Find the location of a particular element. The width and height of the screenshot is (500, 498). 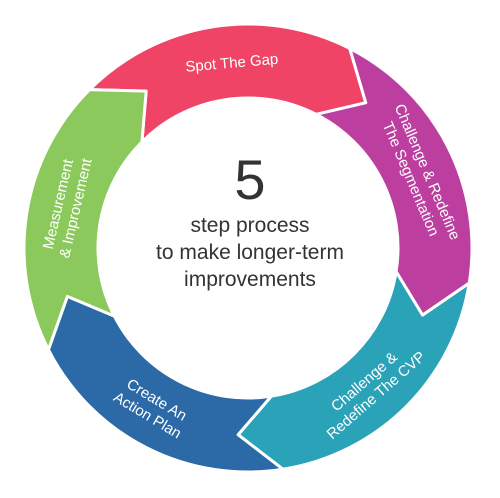

center-caption-line-2: to make longer-term is located at coordinates (250, 252).